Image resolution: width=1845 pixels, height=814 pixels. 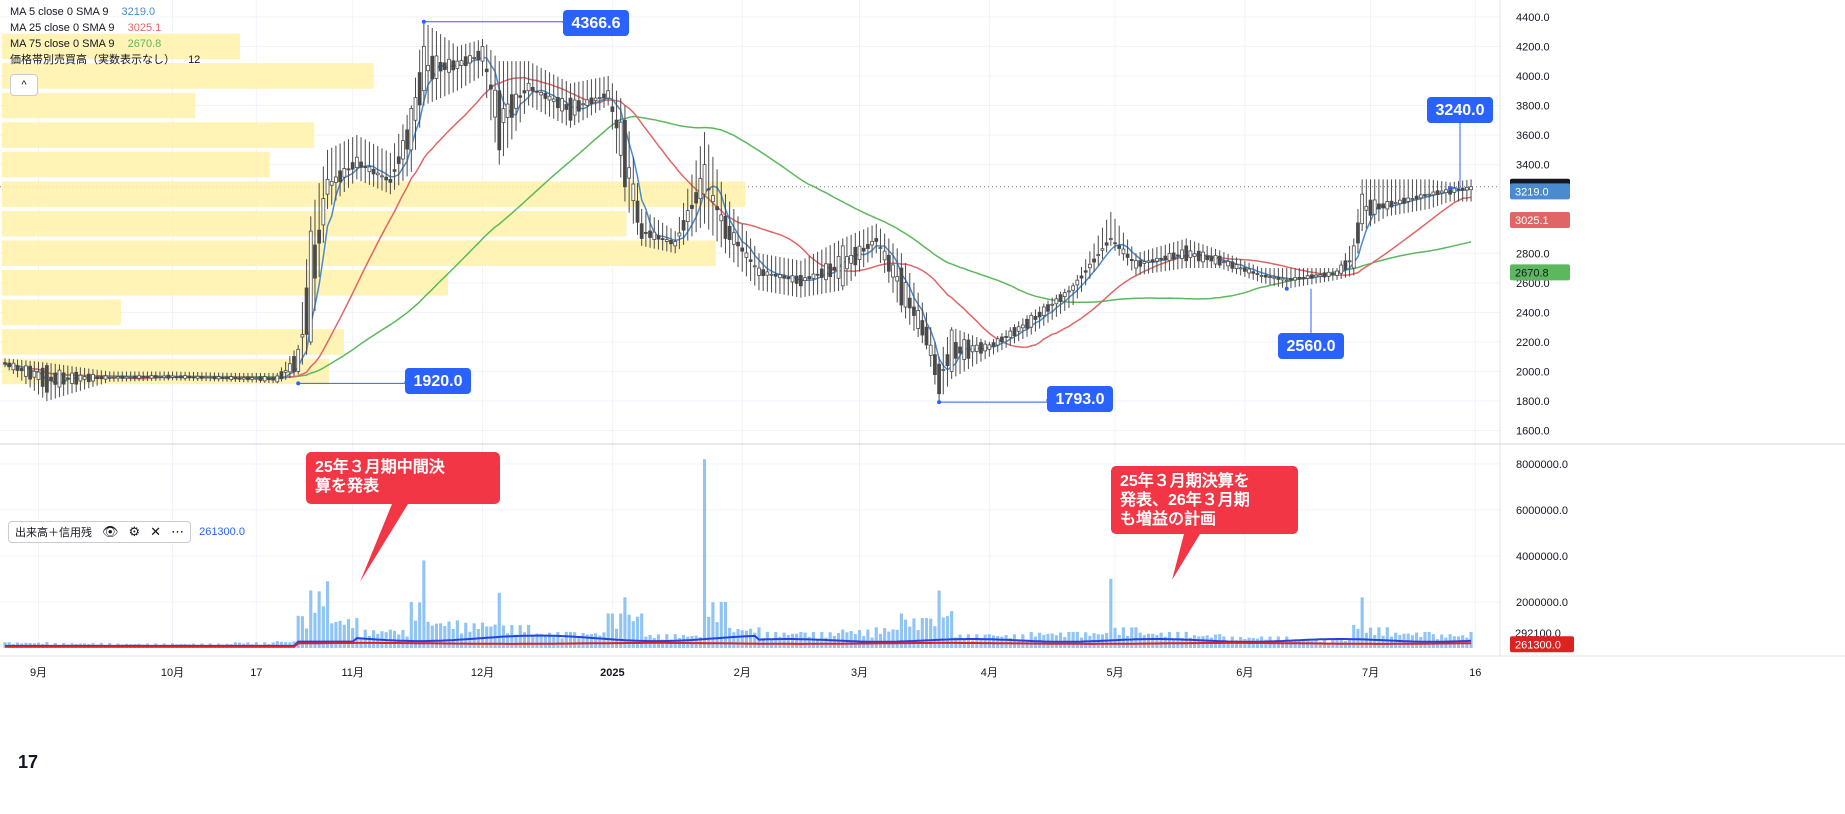 What do you see at coordinates (1542, 603) in the screenshot?
I see `volume-tick-label: 2000000.0` at bounding box center [1542, 603].